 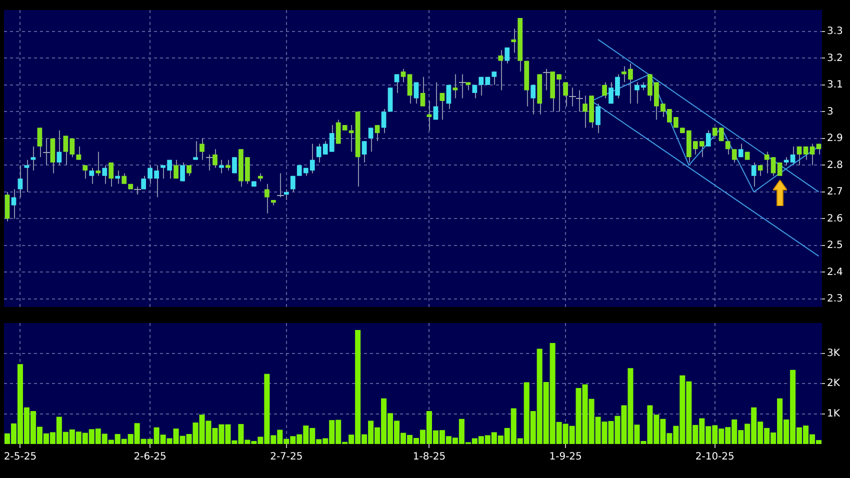 I want to click on x-tick-label: 1-9-25, so click(x=565, y=457).